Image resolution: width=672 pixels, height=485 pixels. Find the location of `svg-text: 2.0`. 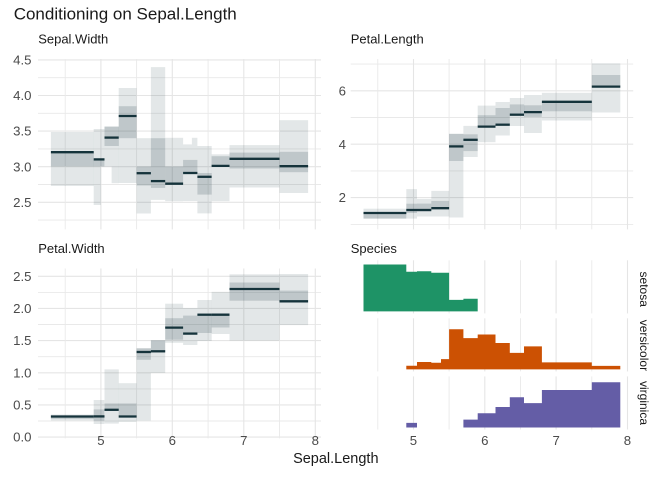

svg-text: 2.0 is located at coordinates (22, 308).